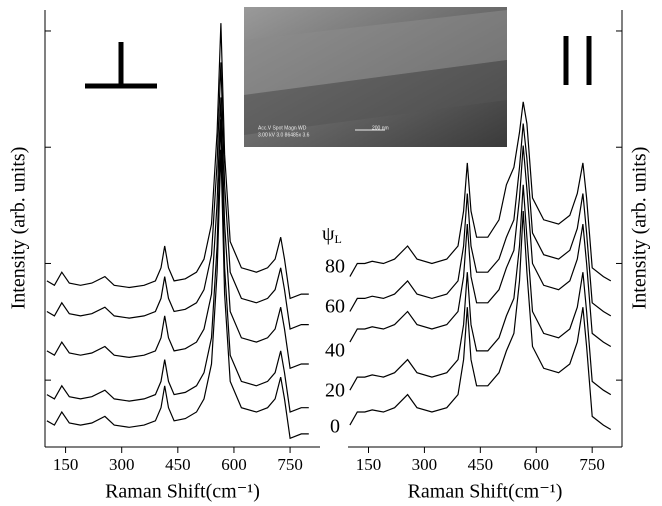 The width and height of the screenshot is (662, 506). What do you see at coordinates (121, 65) in the screenshot?
I see `perpendicular-symbol` at bounding box center [121, 65].